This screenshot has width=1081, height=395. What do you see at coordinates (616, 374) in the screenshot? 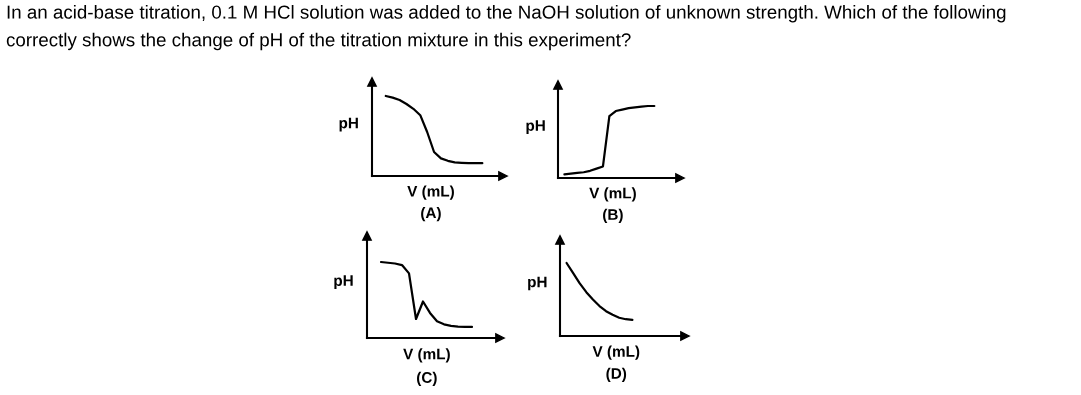
I see `text: (D)` at bounding box center [616, 374].